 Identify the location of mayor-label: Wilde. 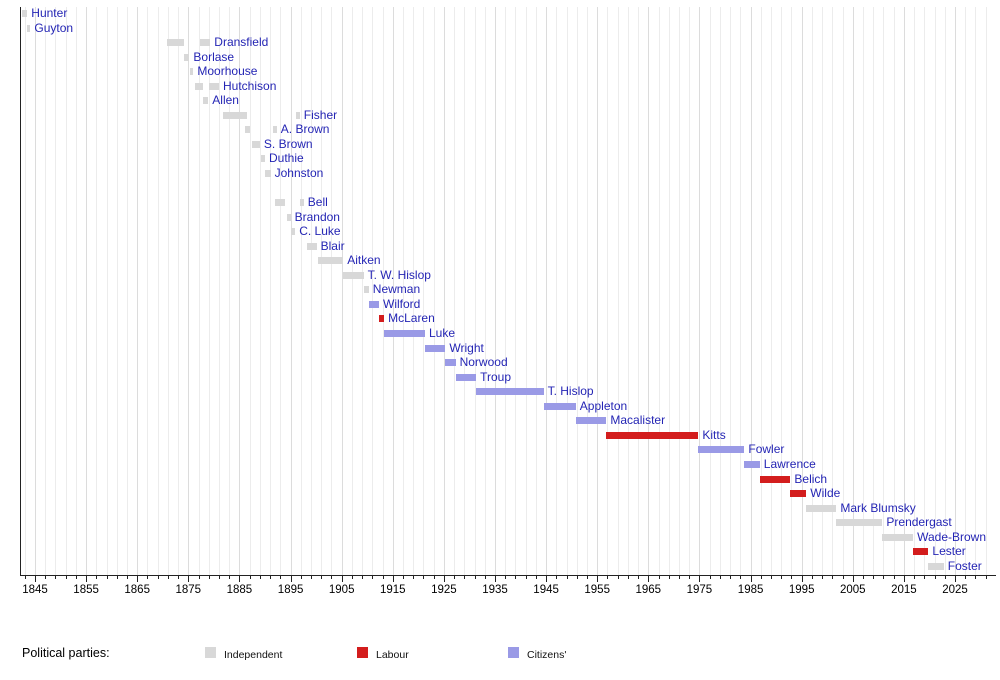
(825, 493).